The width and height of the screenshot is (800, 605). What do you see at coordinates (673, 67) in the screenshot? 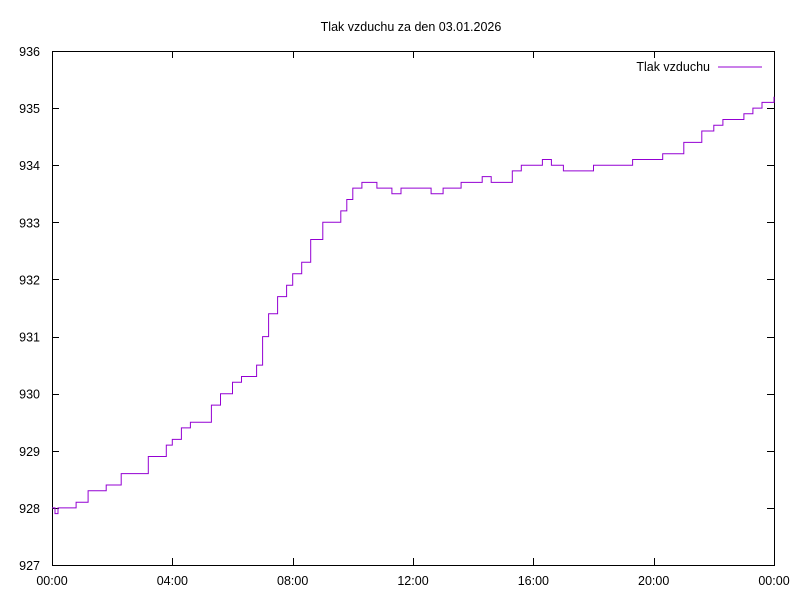
I see `legend-label: Tlak vzduchu` at bounding box center [673, 67].